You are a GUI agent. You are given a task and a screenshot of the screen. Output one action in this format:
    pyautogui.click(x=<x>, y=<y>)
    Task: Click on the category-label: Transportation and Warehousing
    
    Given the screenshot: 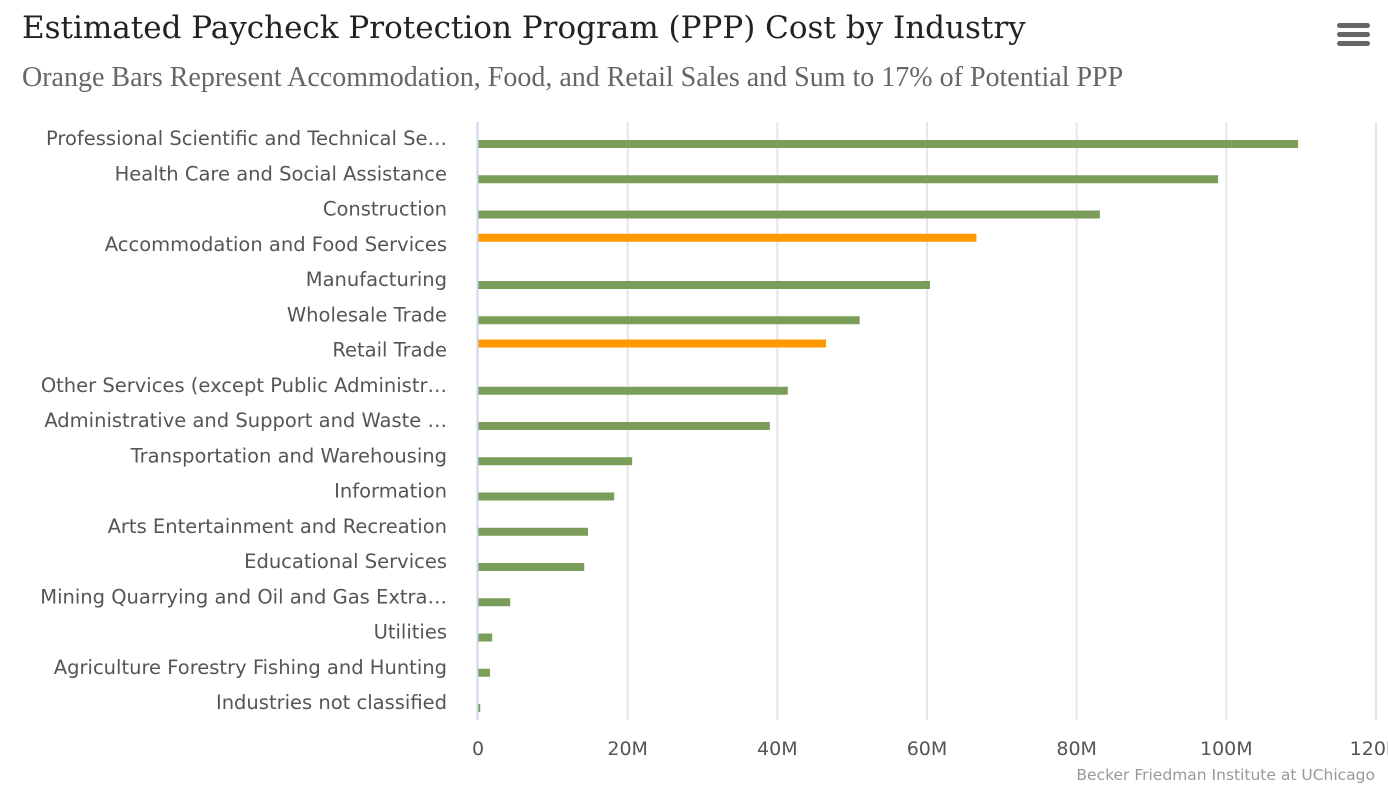 What is the action you would take?
    pyautogui.click(x=288, y=455)
    